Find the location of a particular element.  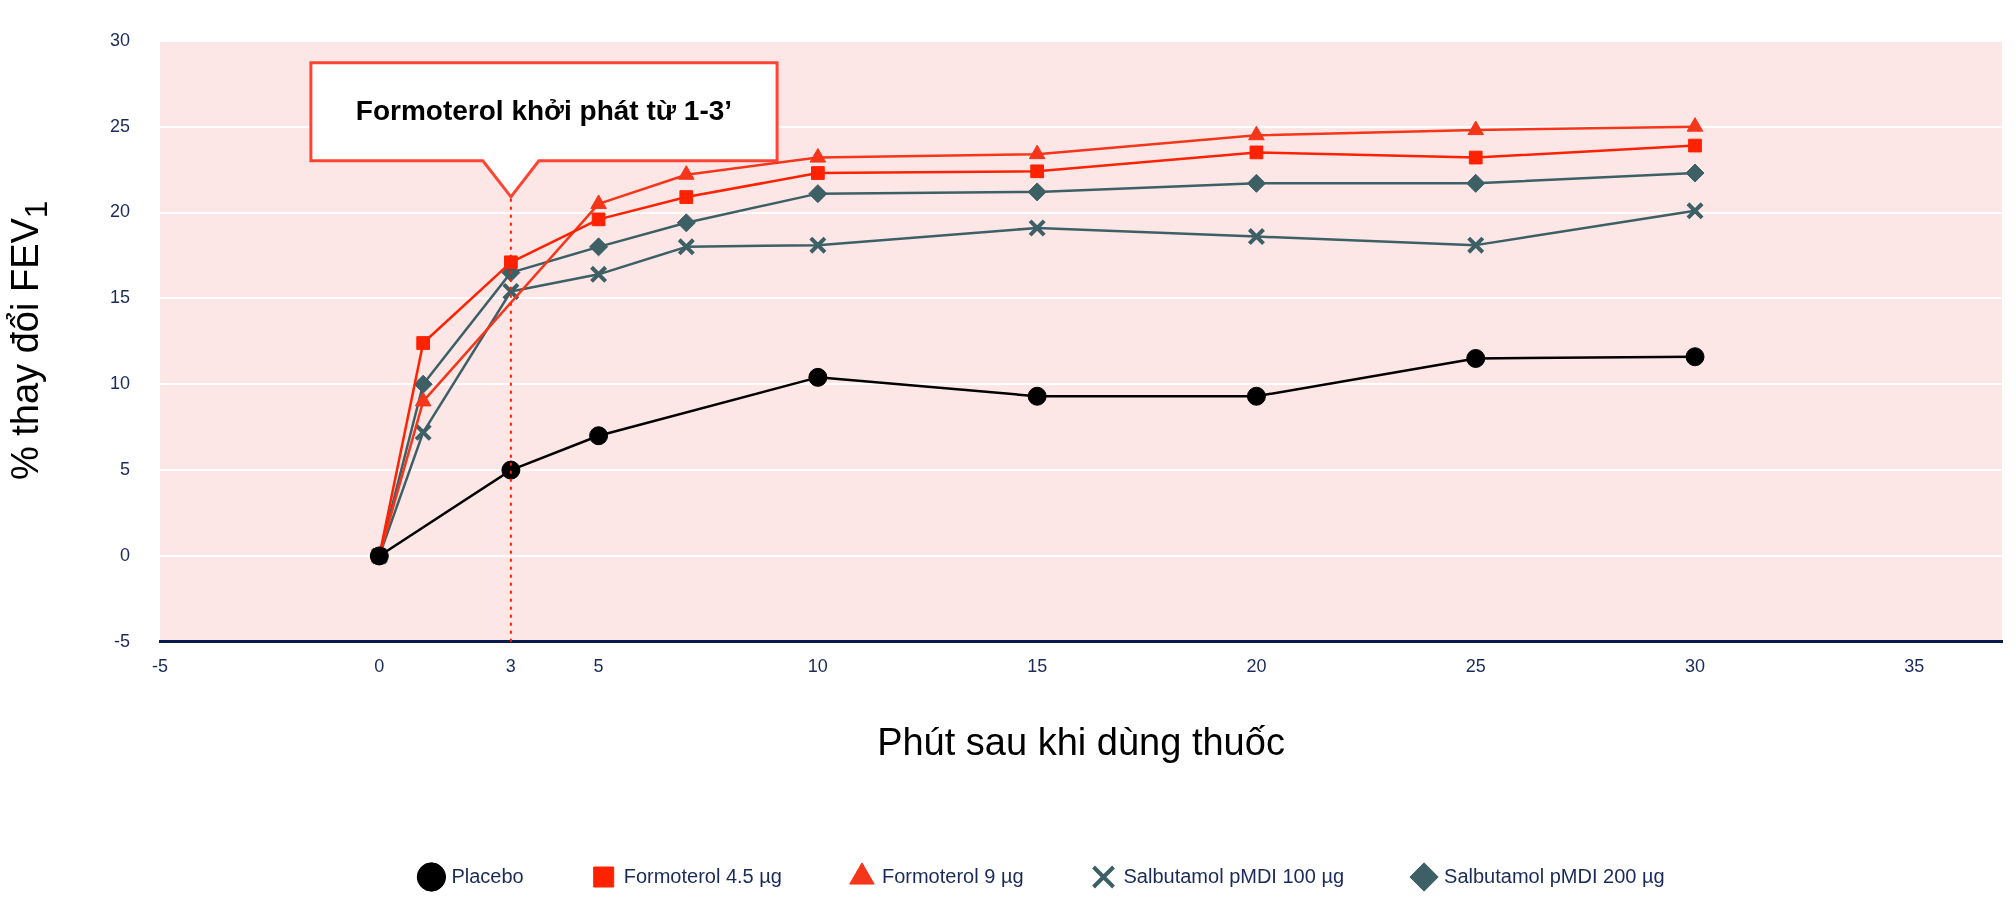

y-tick-label: 20 is located at coordinates (120, 211).